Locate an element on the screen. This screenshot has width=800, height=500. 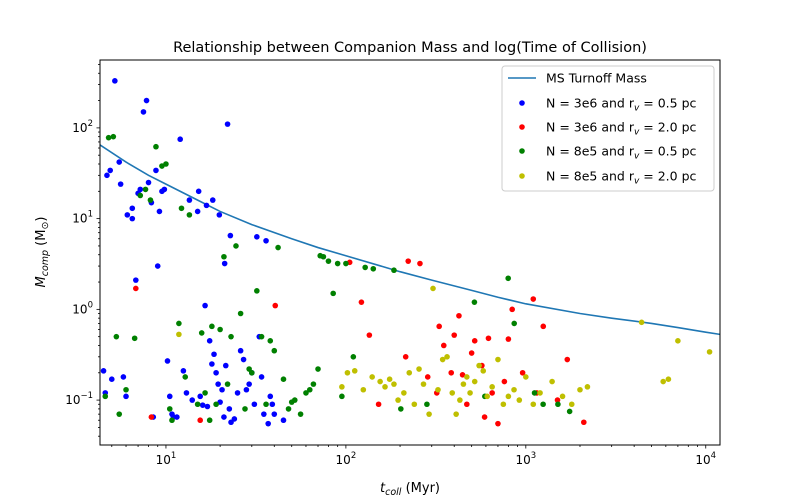
tick-exponent: 3 is located at coordinates (533, 456).